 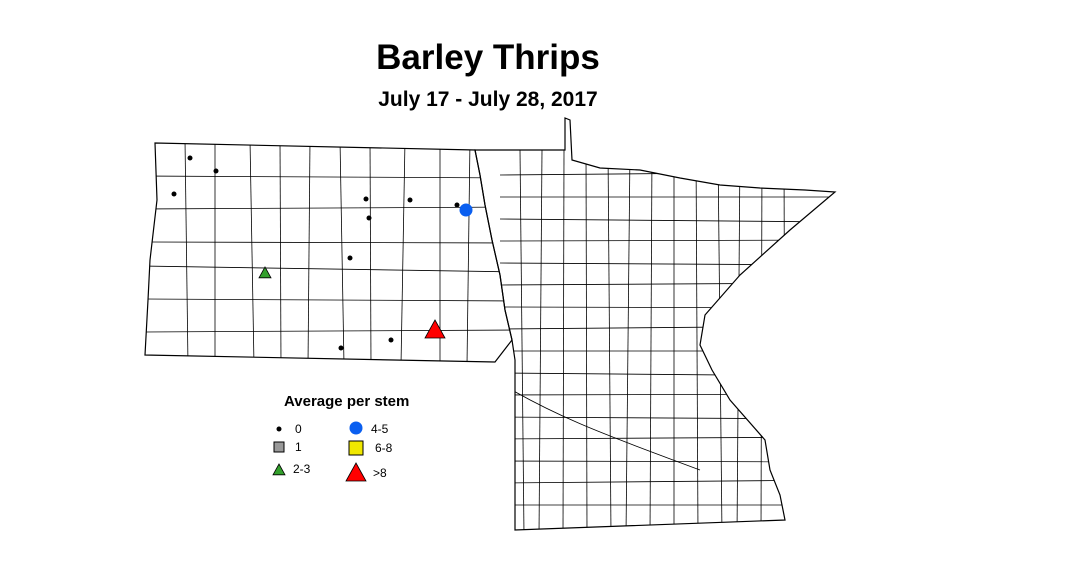 I want to click on site-markers, so click(x=322, y=253).